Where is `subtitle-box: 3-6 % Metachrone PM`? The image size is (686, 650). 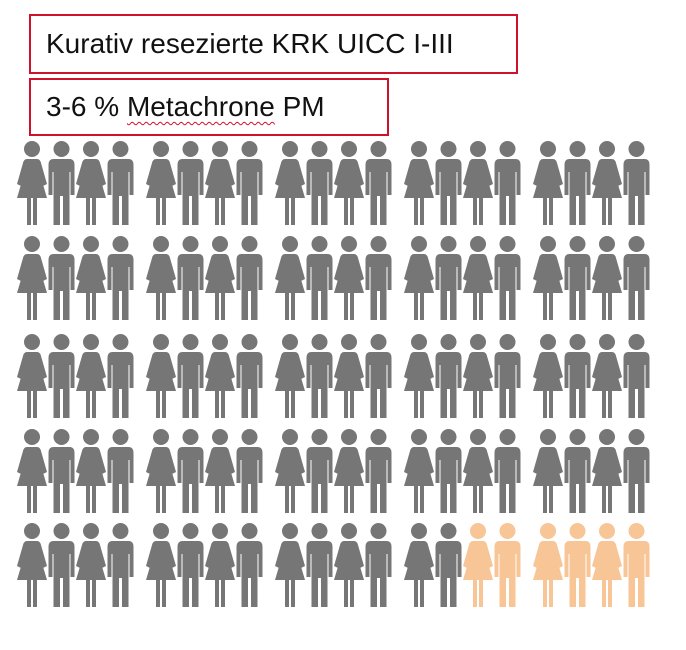 subtitle-box: 3-6 % Metachrone PM is located at coordinates (209, 107).